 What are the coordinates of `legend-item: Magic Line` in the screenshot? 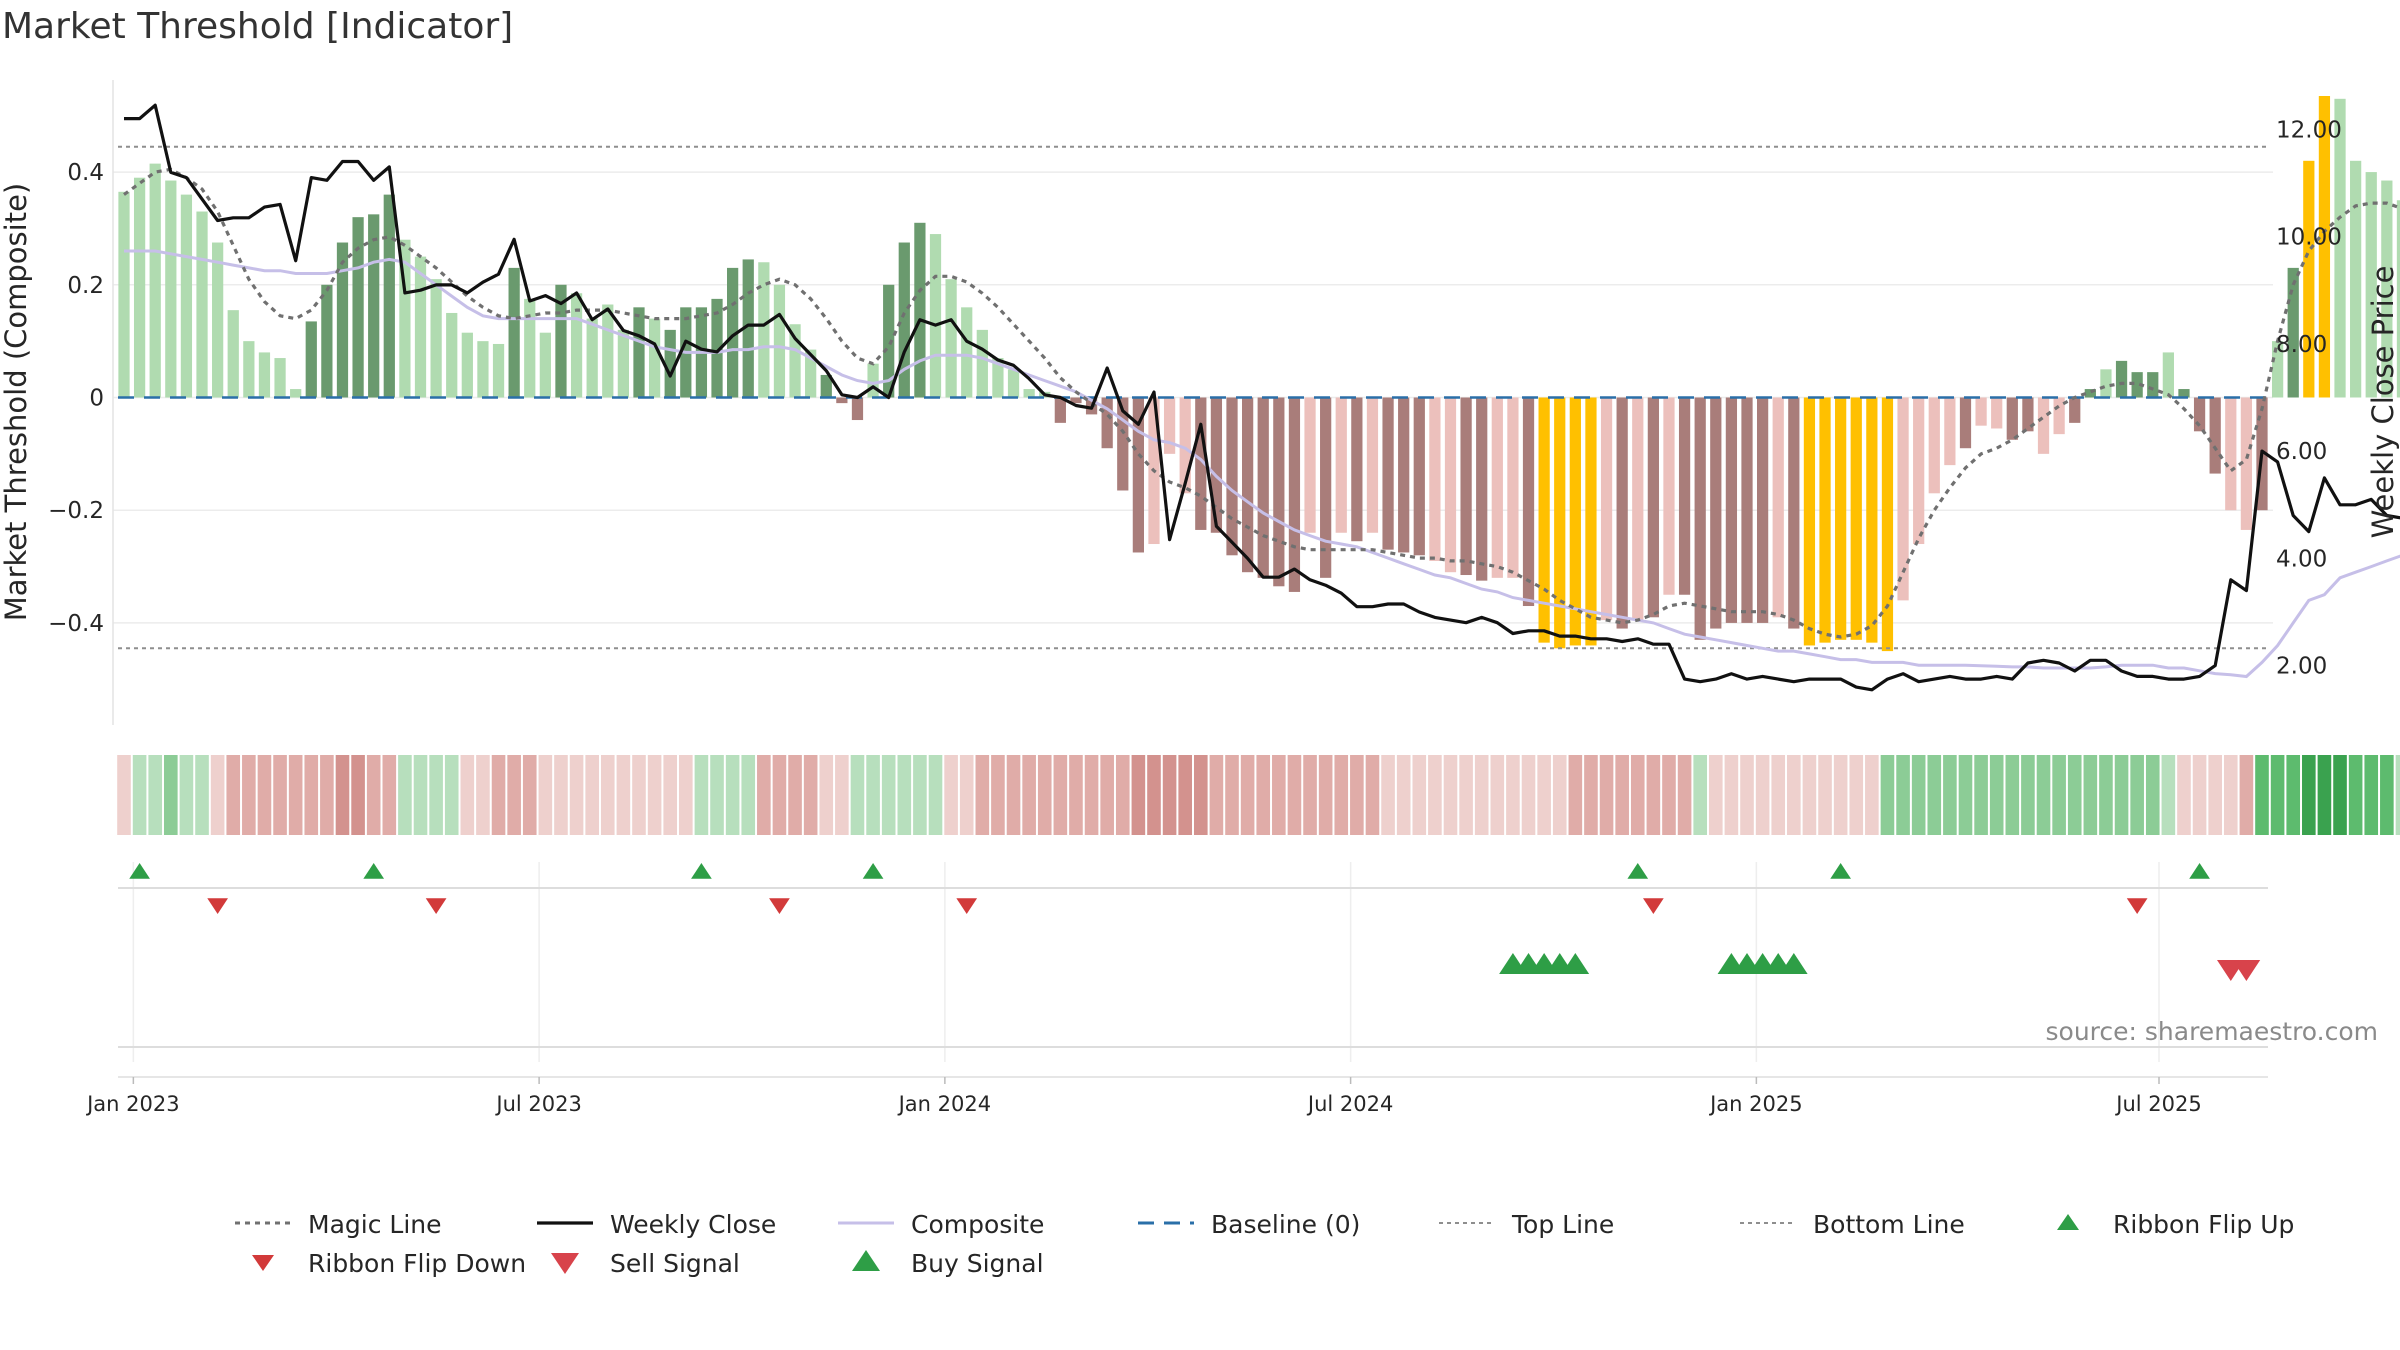 It's located at (338, 1224).